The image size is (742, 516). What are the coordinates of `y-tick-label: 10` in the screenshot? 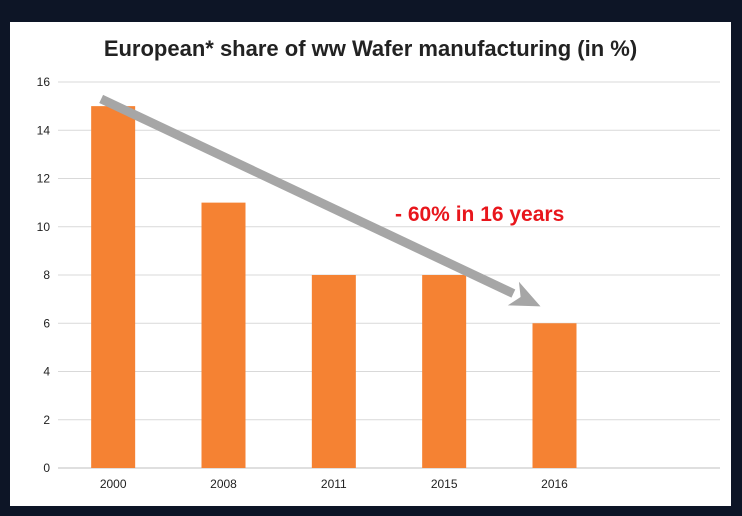 It's located at (44, 227).